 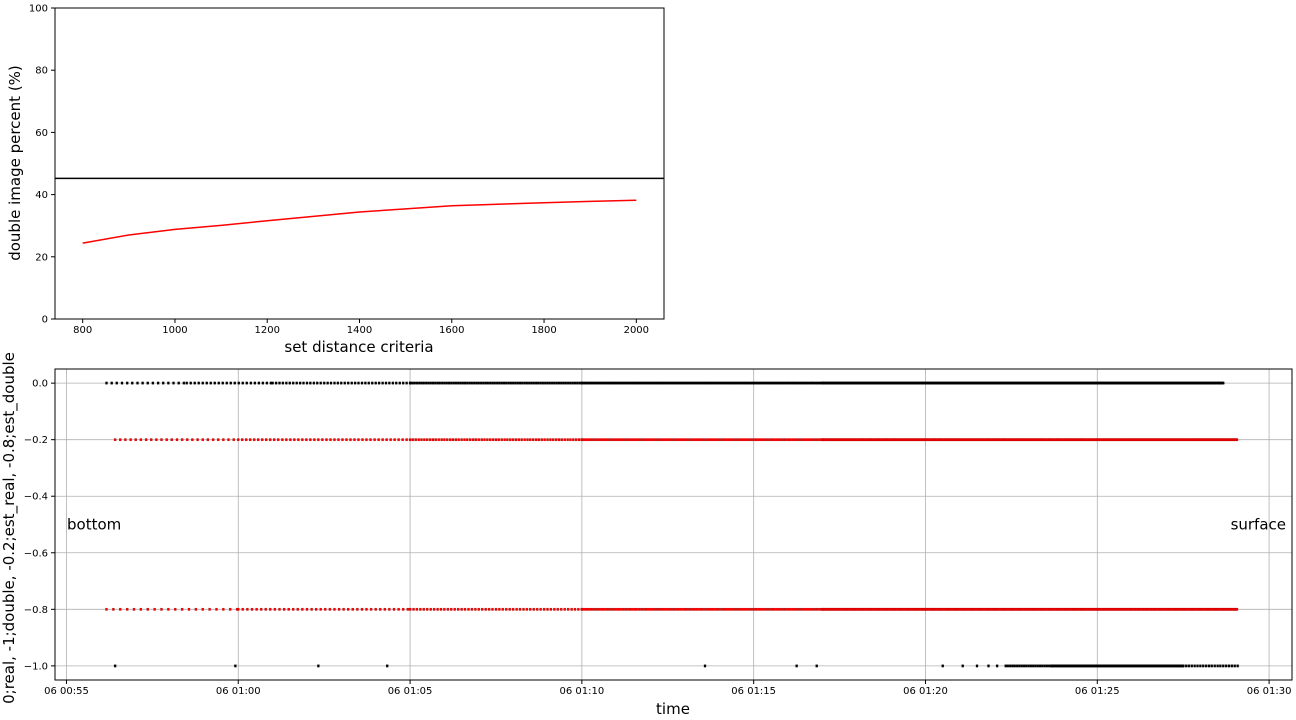 I want to click on top-y-axis-label: double image percent (%), so click(x=15, y=163).